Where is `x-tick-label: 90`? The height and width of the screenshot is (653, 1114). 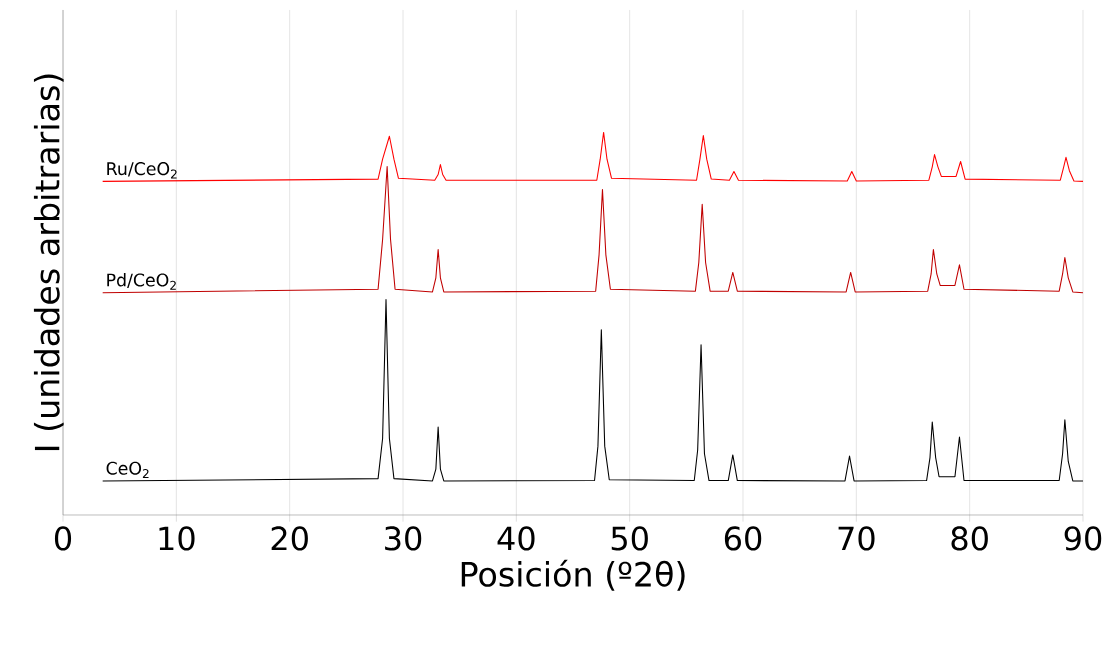
x-tick-label: 90 is located at coordinates (1083, 538).